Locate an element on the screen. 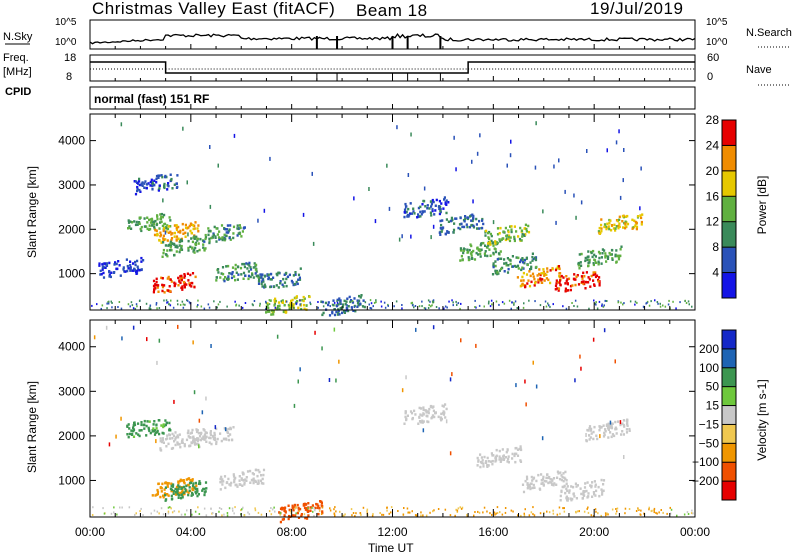  date-label: 19/Jul/2019 is located at coordinates (637, 9).